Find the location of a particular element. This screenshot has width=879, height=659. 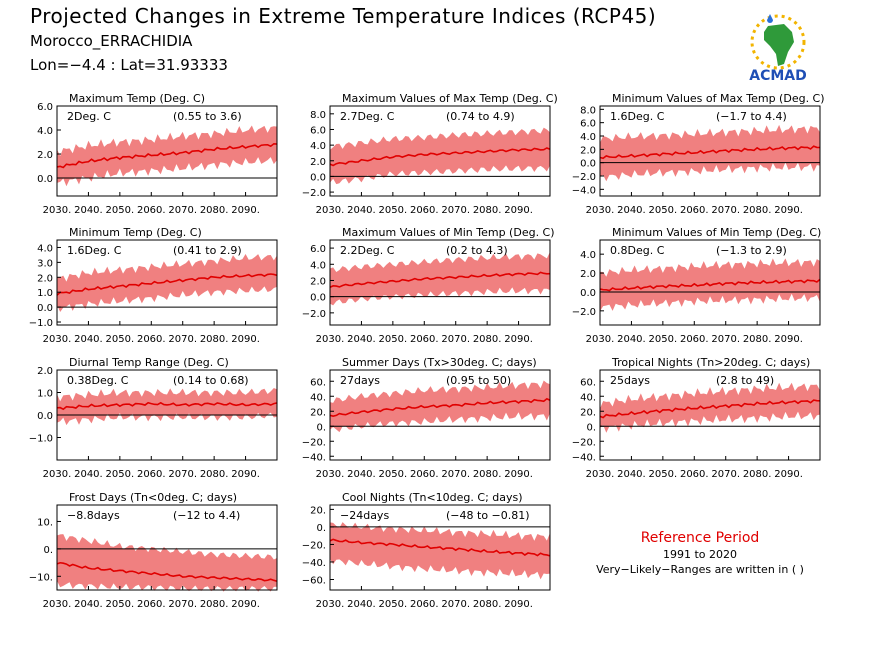

station-name: Morocco_ERRACHIDIA is located at coordinates (111, 41).